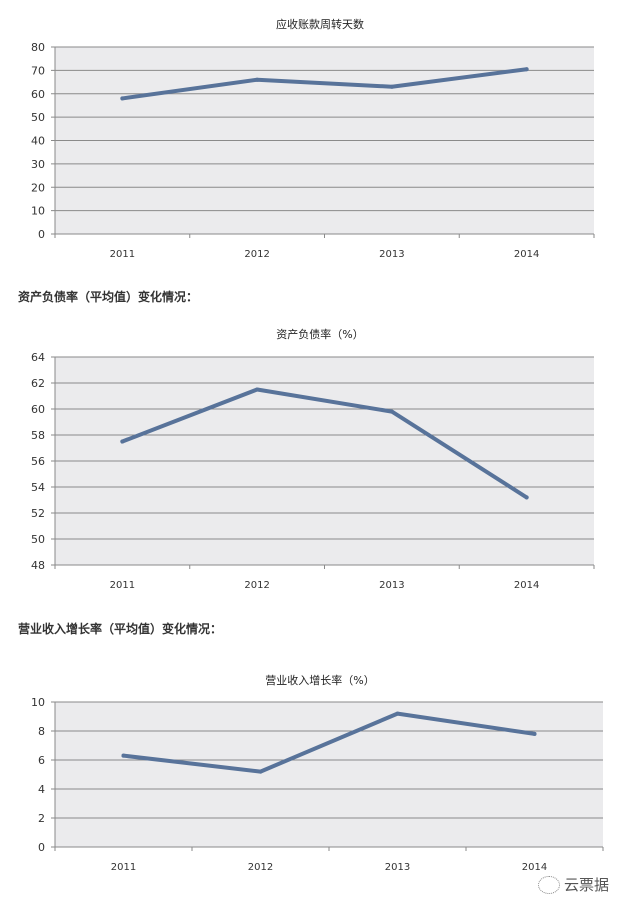 This screenshot has height=914, width=640. What do you see at coordinates (41, 760) in the screenshot?
I see `y-tick-label: 6` at bounding box center [41, 760].